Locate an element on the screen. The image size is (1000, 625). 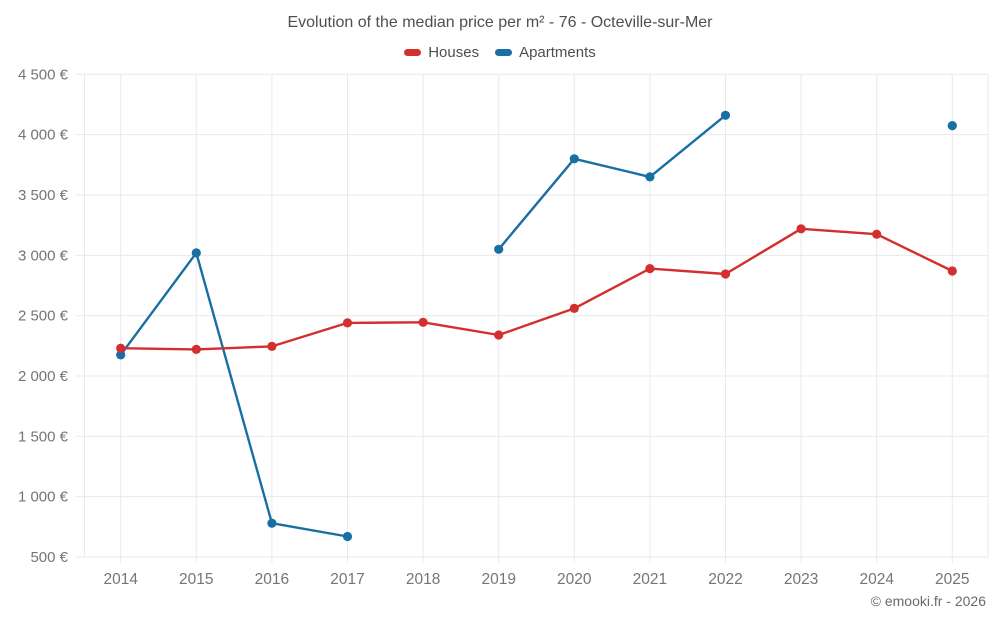
apartments-point-2016 is located at coordinates (272, 523).